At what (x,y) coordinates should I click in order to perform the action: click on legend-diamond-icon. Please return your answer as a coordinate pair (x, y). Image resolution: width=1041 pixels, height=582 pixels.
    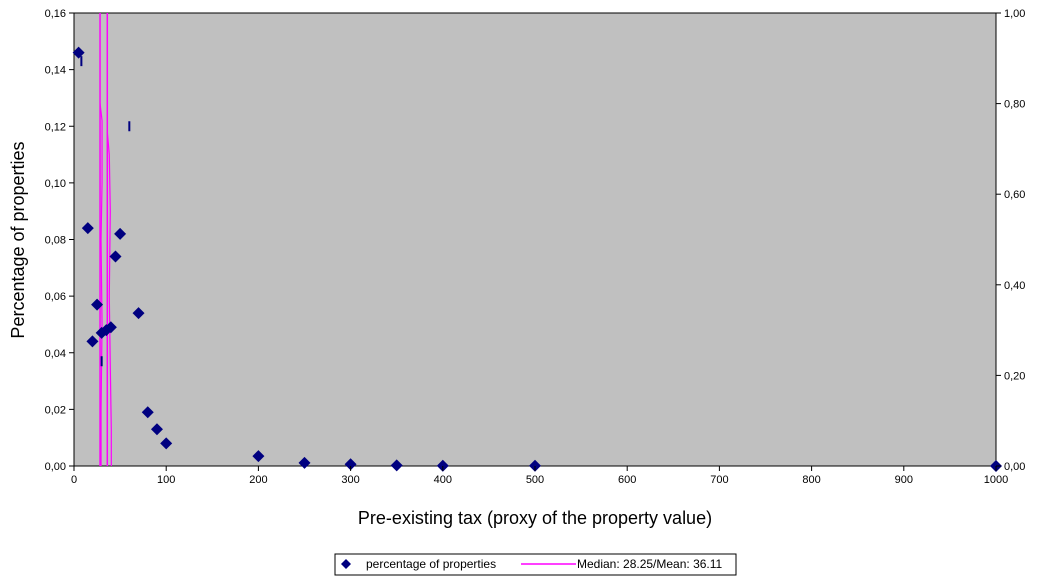
    Looking at the image, I should click on (346, 564).